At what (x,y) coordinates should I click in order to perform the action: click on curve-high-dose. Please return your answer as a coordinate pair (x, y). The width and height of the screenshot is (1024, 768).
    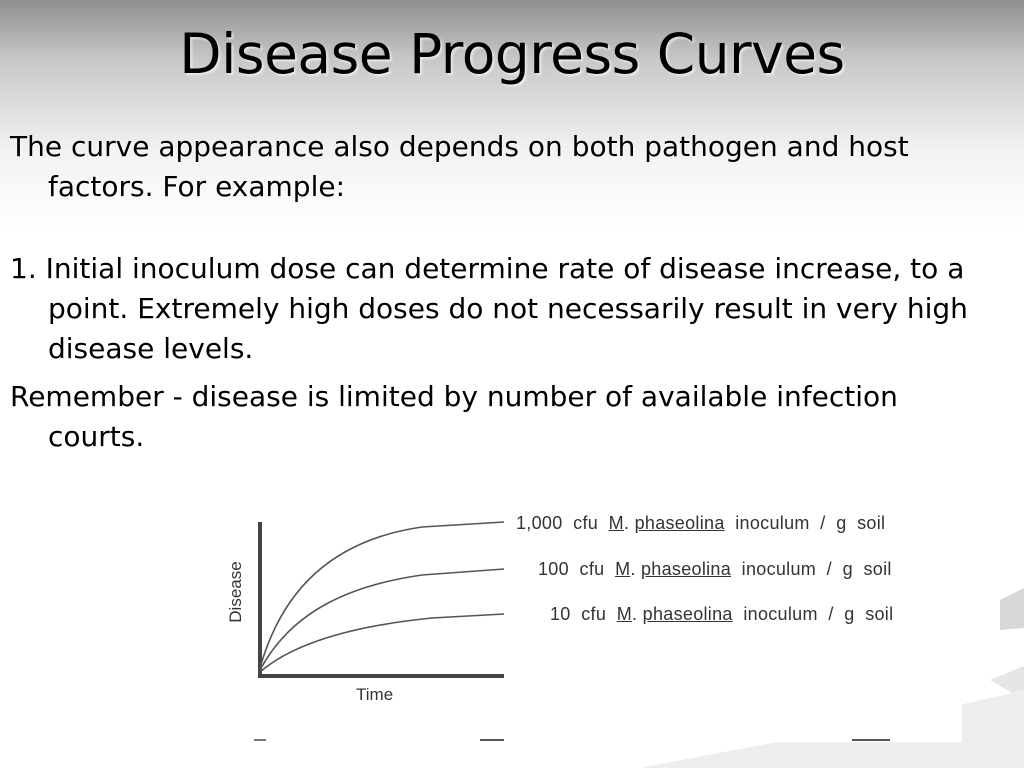
    Looking at the image, I should click on (382, 595).